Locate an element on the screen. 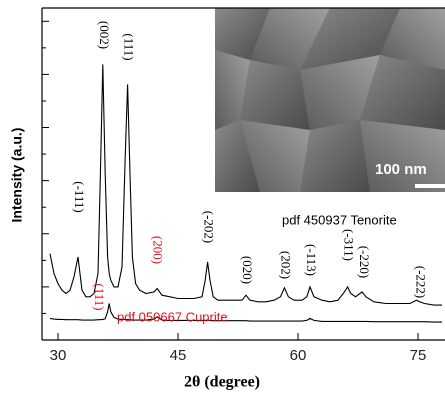 The width and height of the screenshot is (445, 400). y-axis-label: Intensity (a.u.) is located at coordinates (17, 175).